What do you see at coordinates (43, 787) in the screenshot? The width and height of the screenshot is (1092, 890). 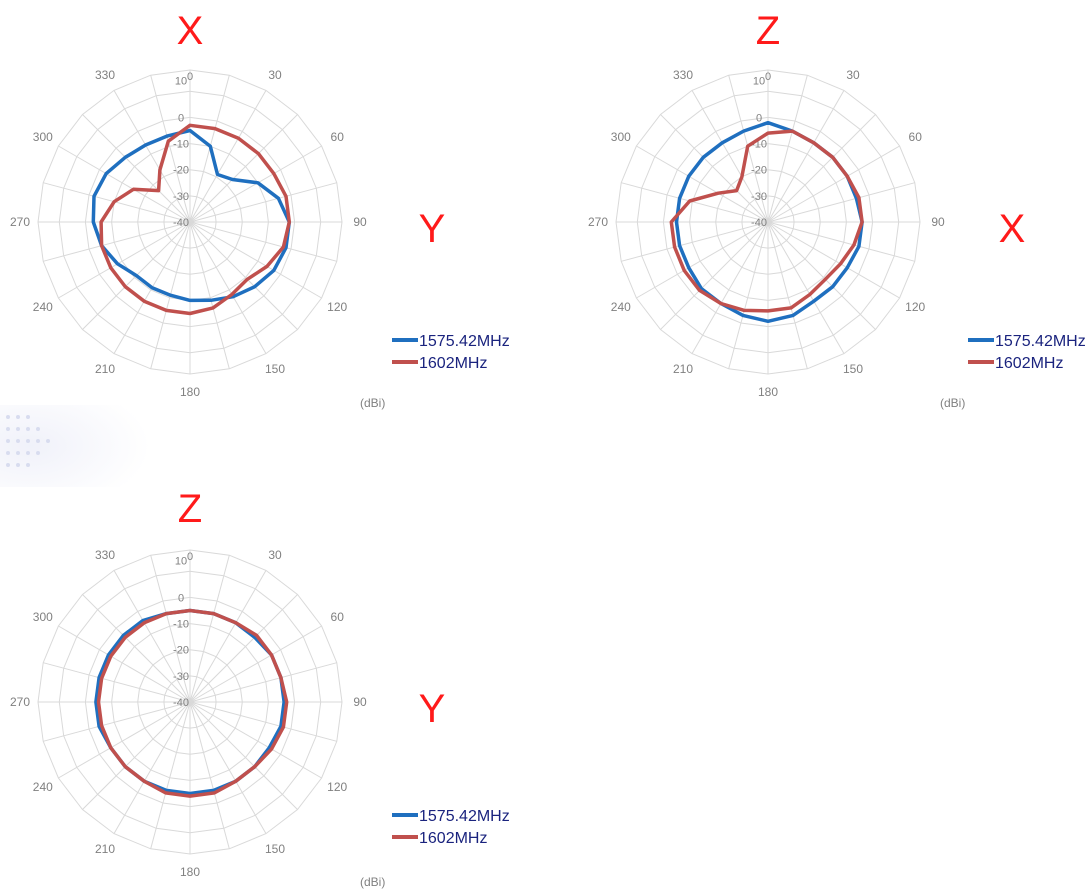 I see `angle-tick-label: 240` at bounding box center [43, 787].